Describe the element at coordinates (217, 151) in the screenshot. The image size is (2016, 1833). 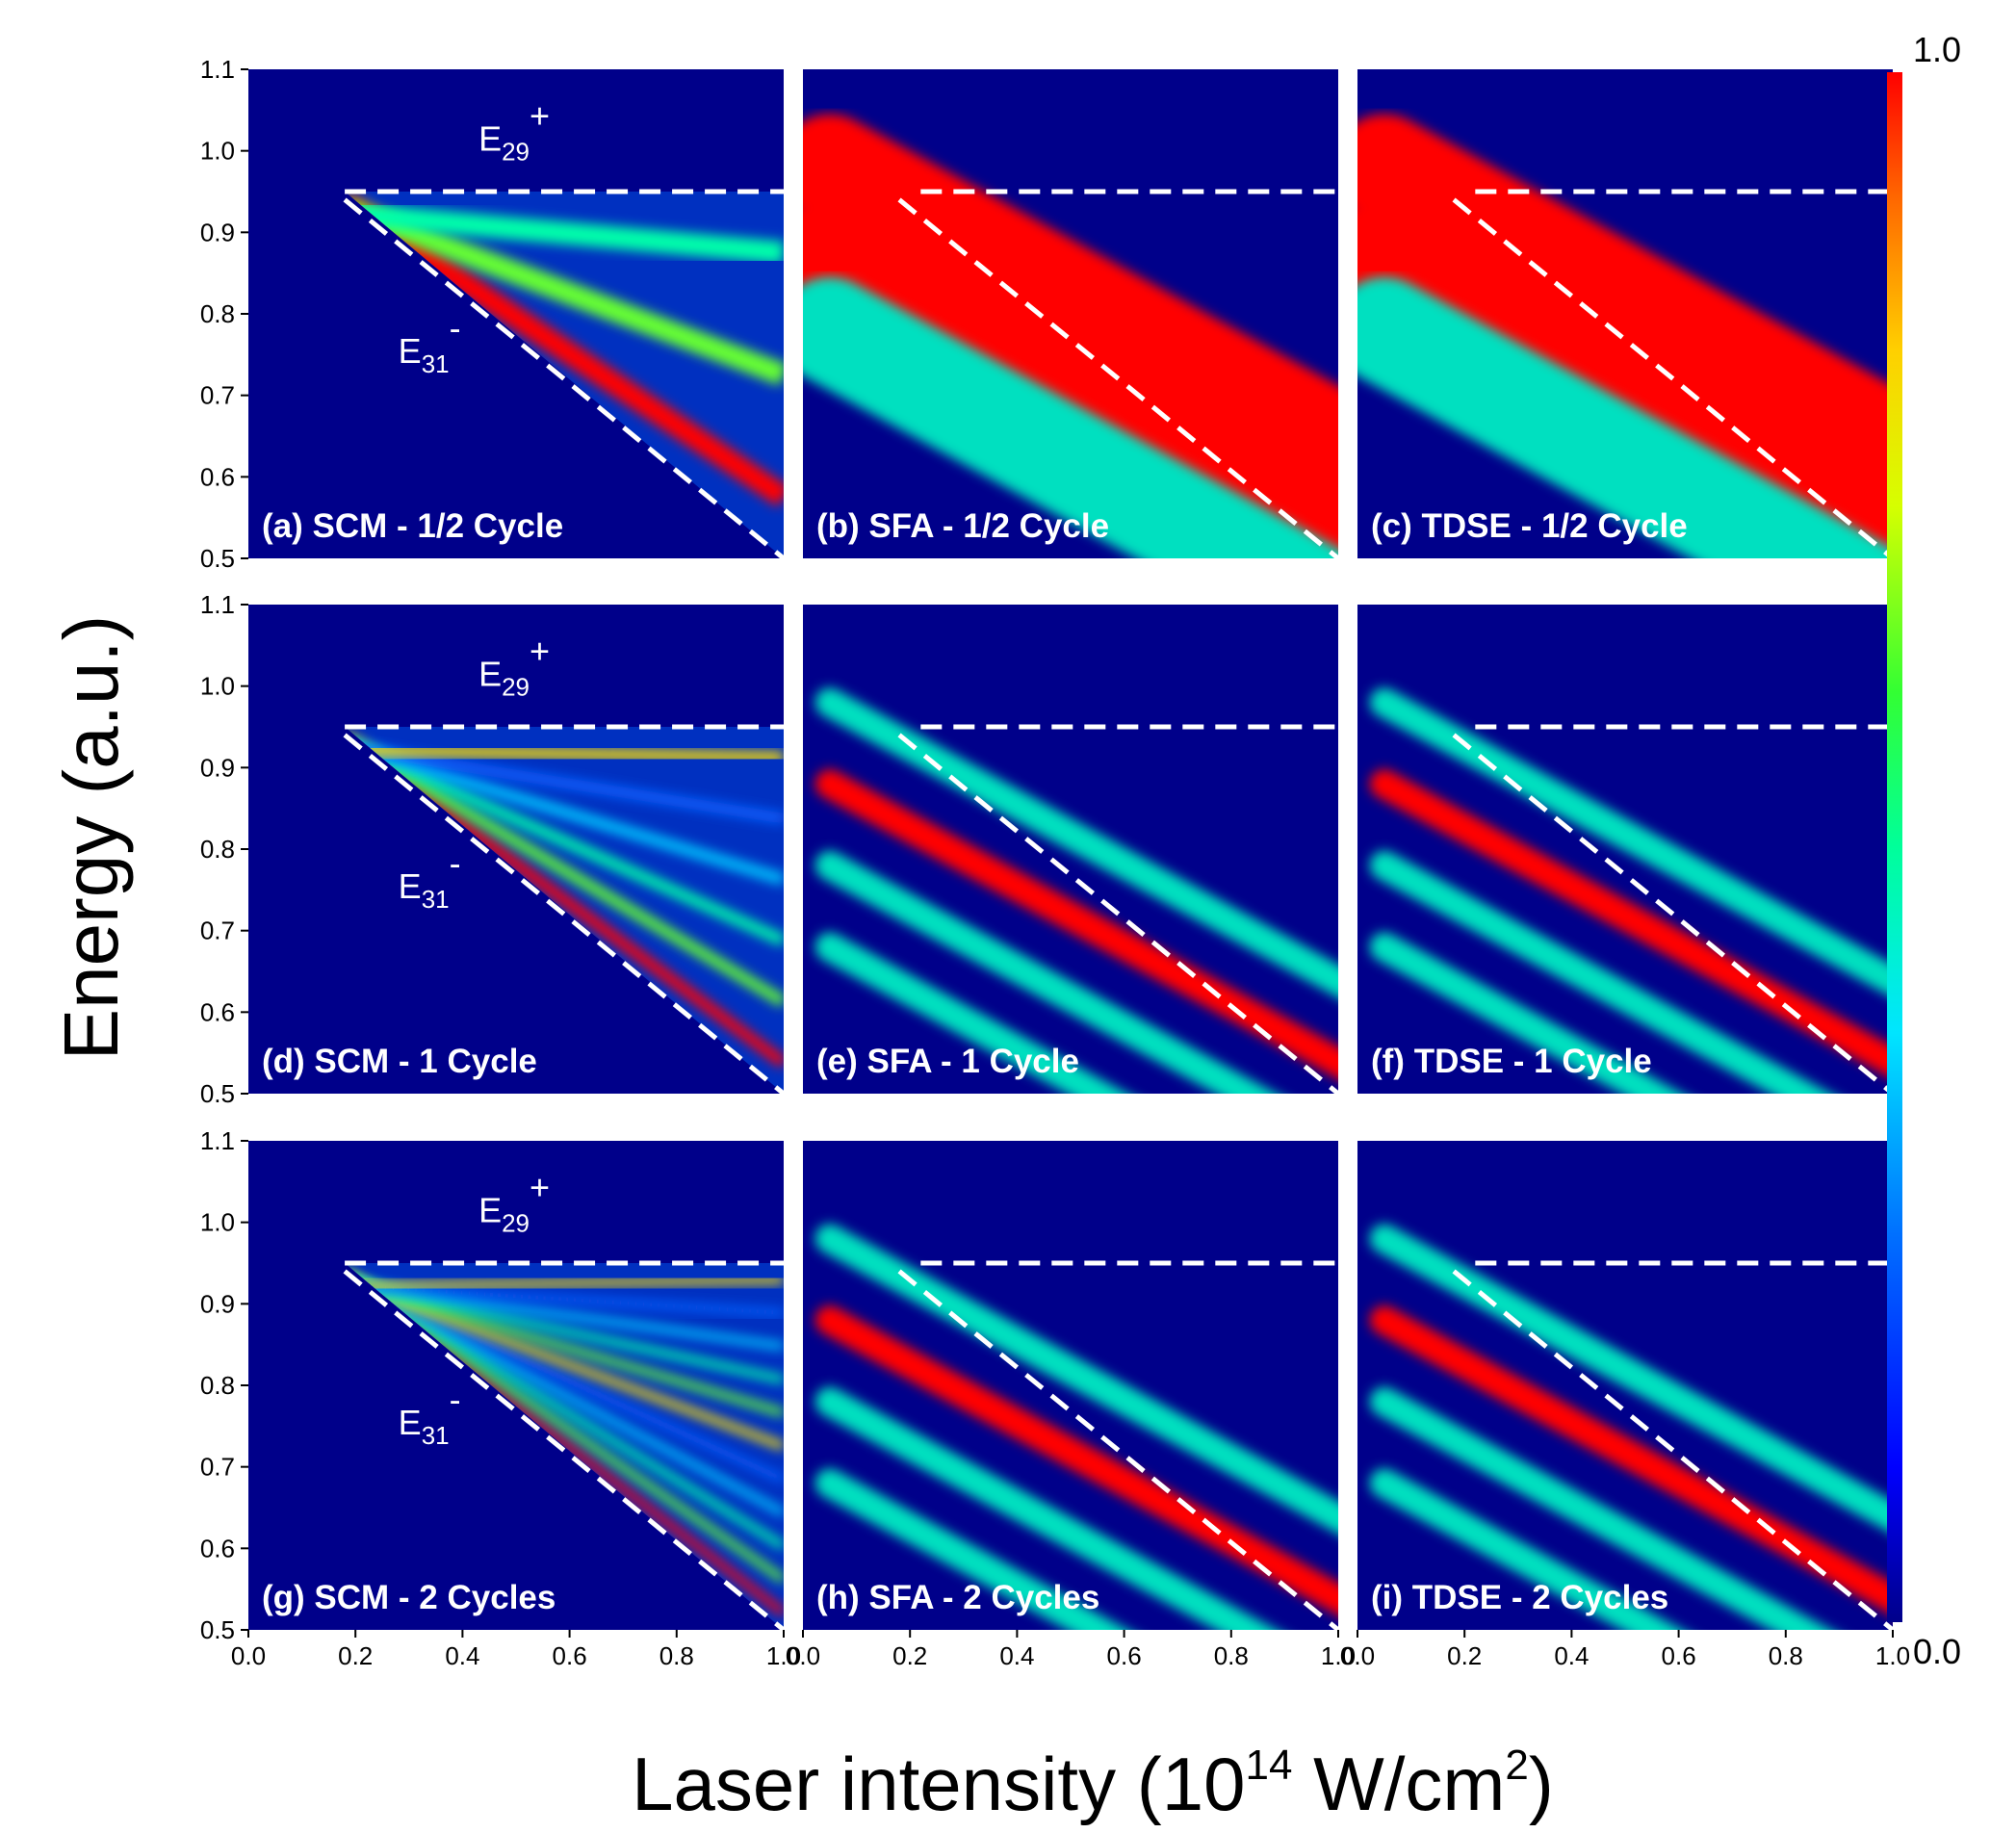
I see `y-tick-label: 1.0` at that location.